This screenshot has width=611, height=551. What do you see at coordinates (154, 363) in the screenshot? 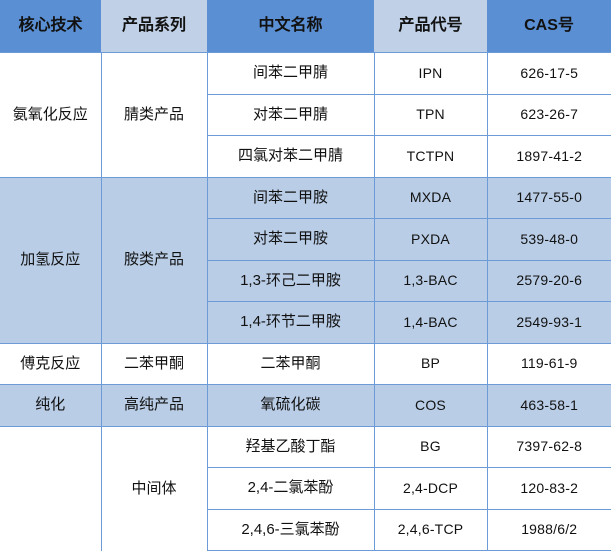
I see `cell-product-series: 二苯甲酮` at bounding box center [154, 363].